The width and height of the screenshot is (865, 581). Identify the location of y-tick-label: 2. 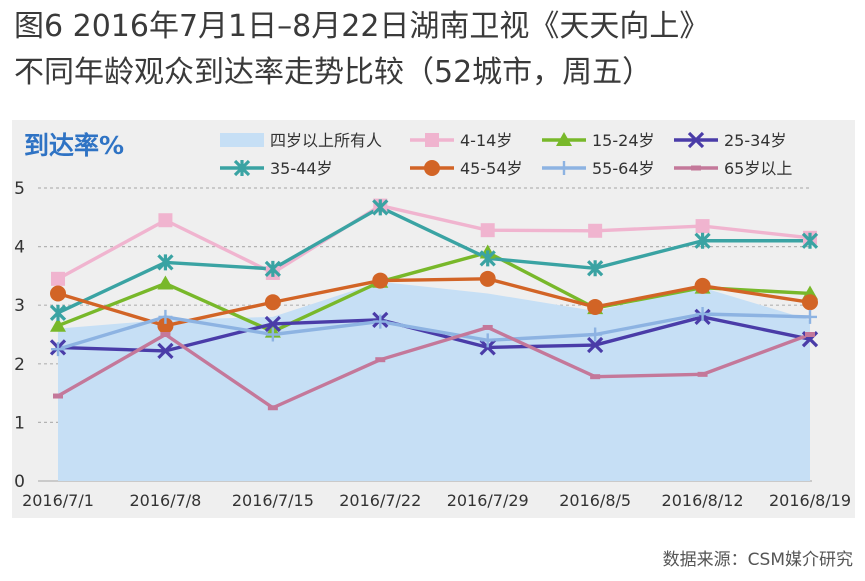
(19, 365).